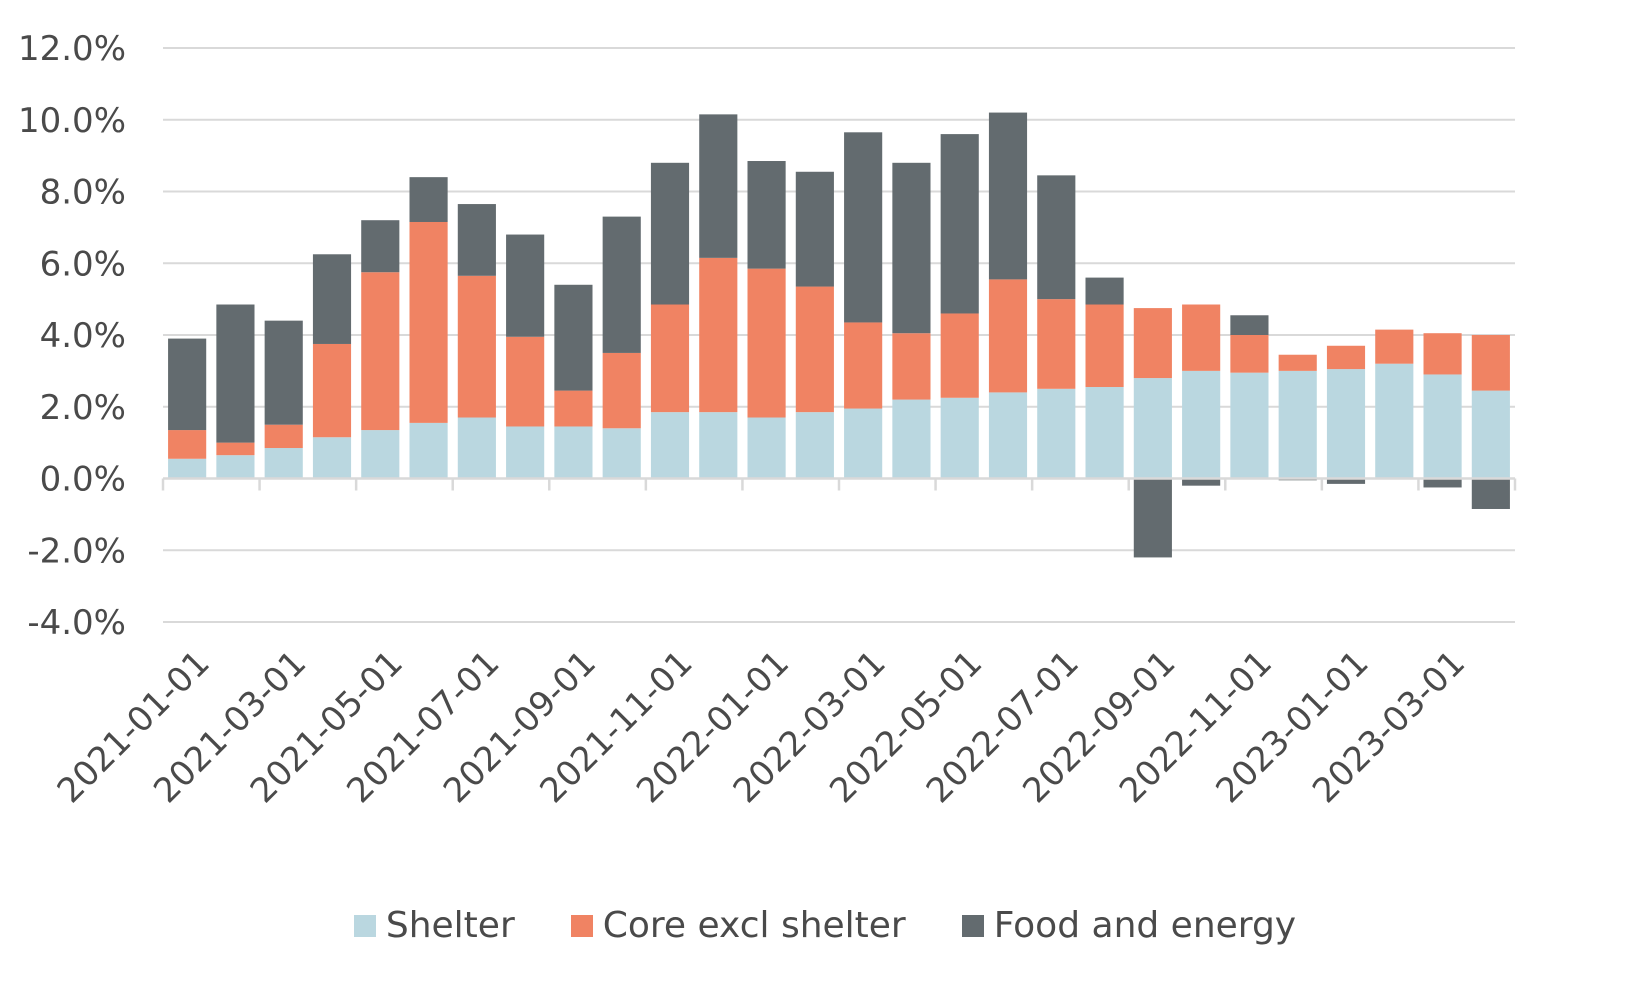 The height and width of the screenshot is (990, 1650). Describe the element at coordinates (83, 336) in the screenshot. I see `y-tick-label: 4.0%` at that location.